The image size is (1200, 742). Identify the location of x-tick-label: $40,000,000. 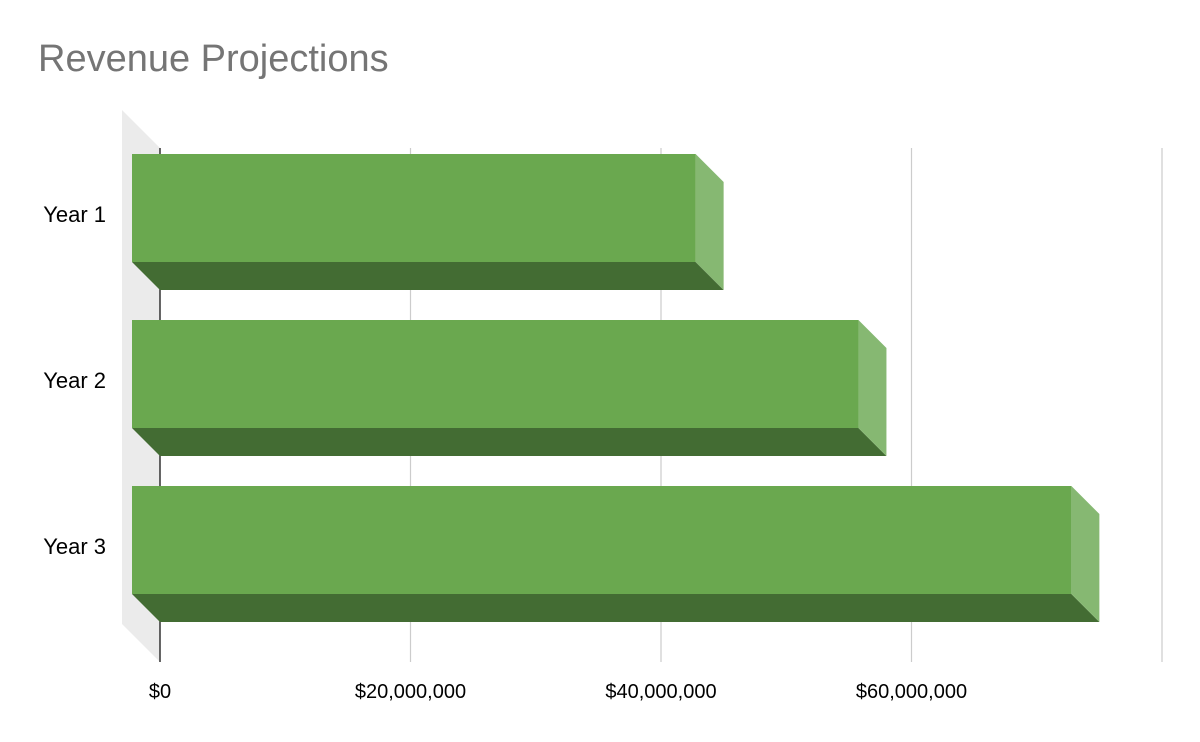
(660, 692).